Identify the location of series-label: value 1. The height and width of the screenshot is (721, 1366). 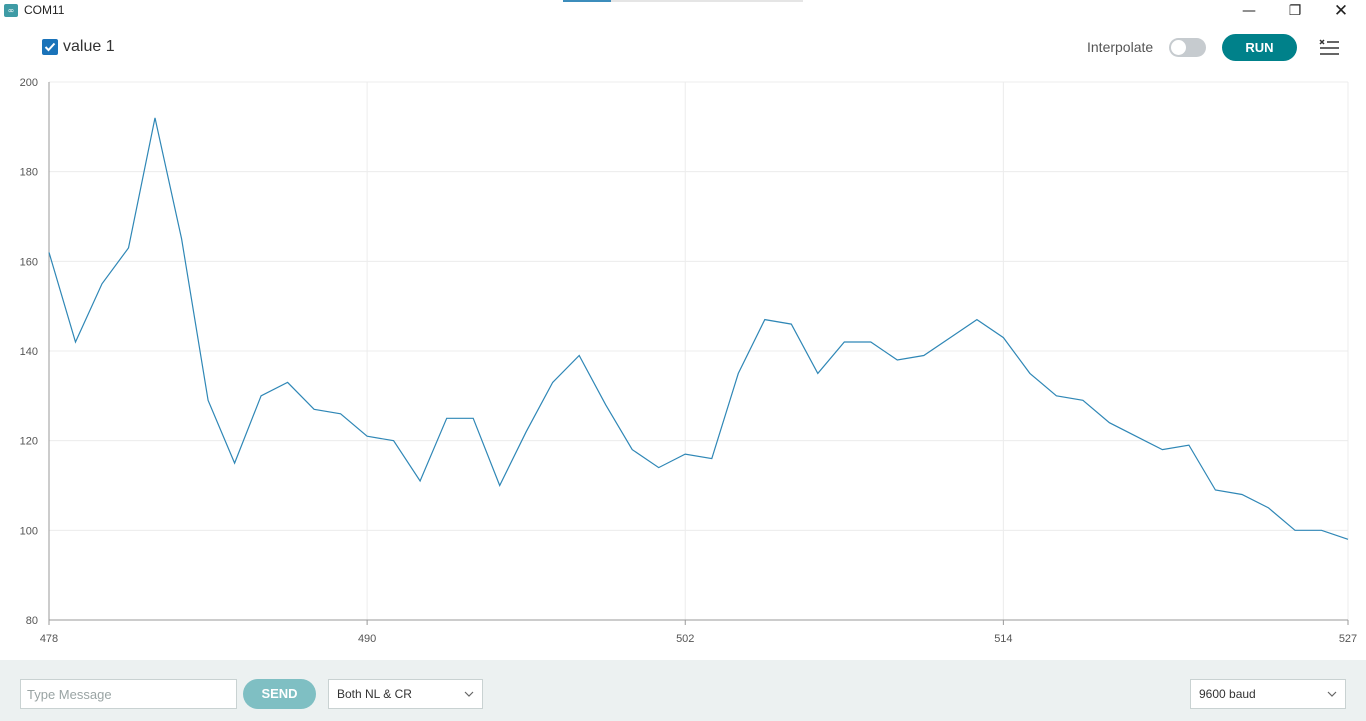
(89, 46).